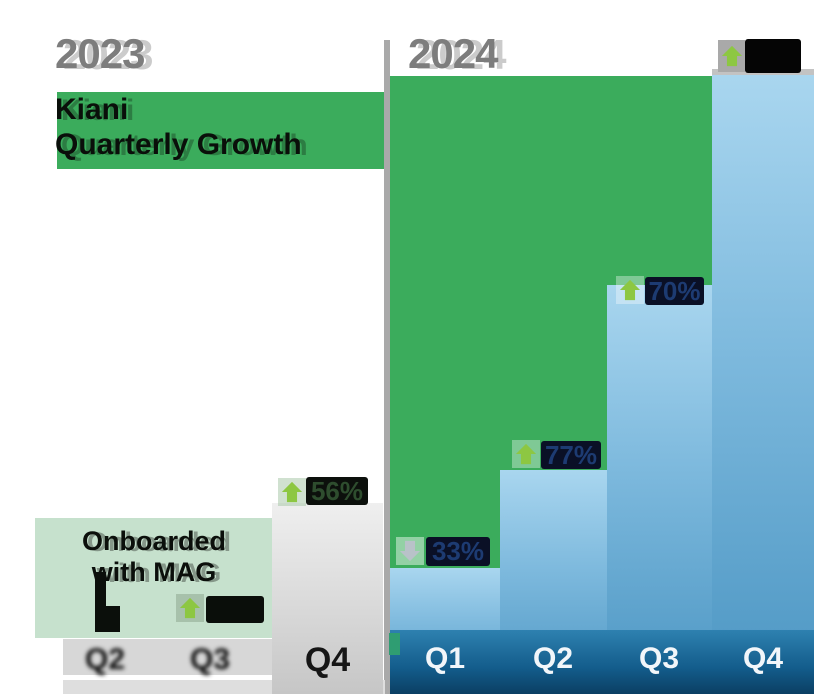 This screenshot has width=814, height=694. What do you see at coordinates (659, 489) in the screenshot?
I see `bar-2024-q3` at bounding box center [659, 489].